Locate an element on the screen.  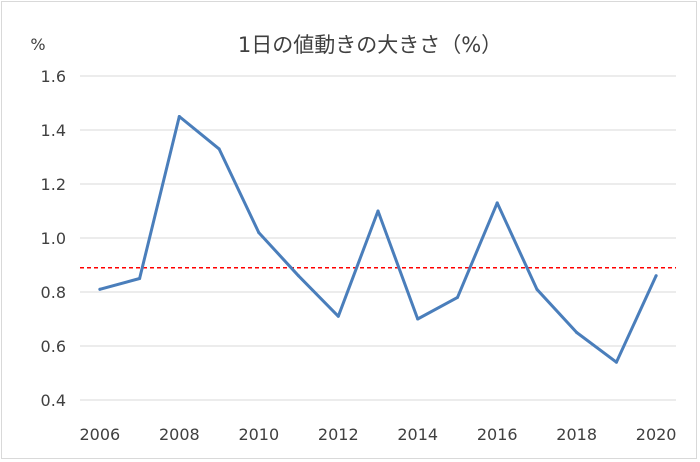
y-tick-label: 0.6 is located at coordinates (53, 346).